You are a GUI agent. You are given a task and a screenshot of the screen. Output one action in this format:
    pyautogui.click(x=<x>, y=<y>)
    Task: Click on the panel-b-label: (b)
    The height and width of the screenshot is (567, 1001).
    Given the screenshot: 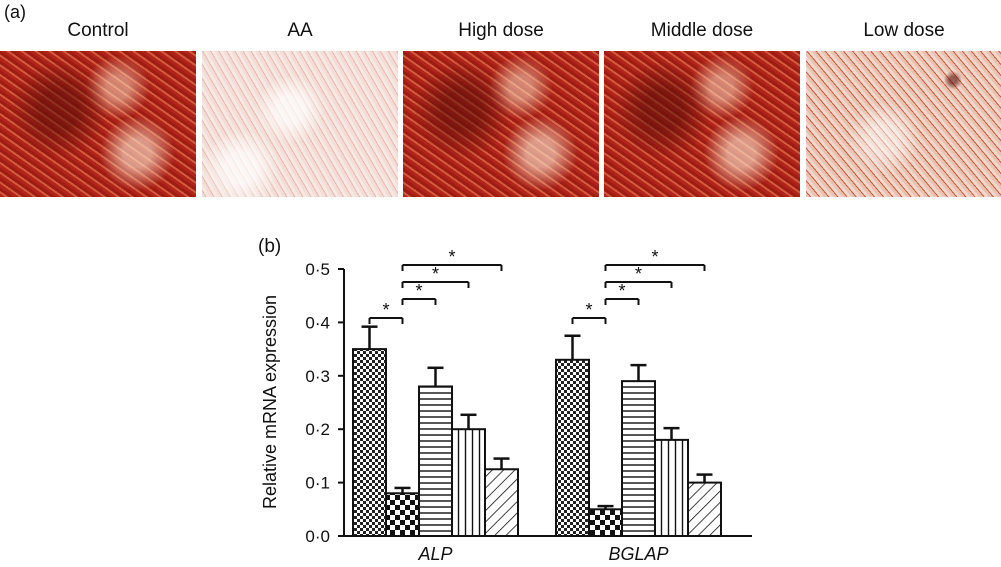 What is the action you would take?
    pyautogui.click(x=269, y=246)
    